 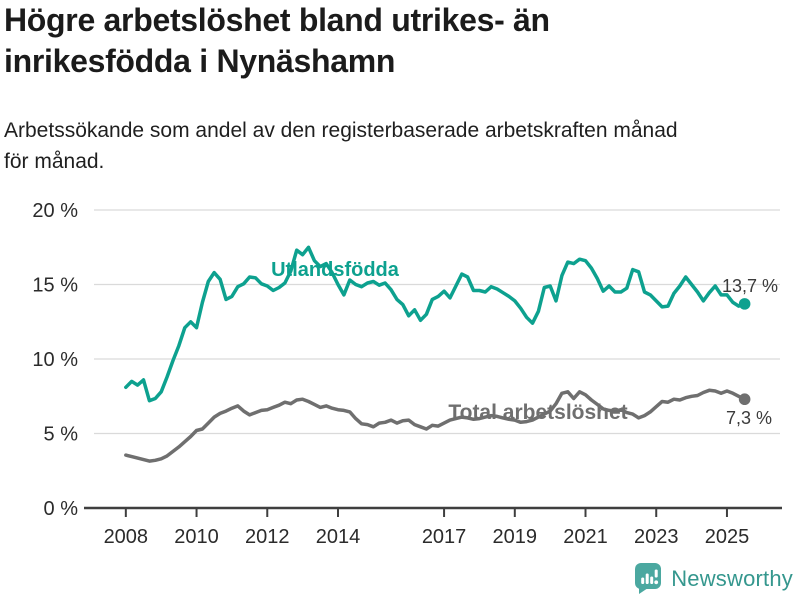 I want to click on newsworthy-logo: Newsworthy, so click(x=713, y=578).